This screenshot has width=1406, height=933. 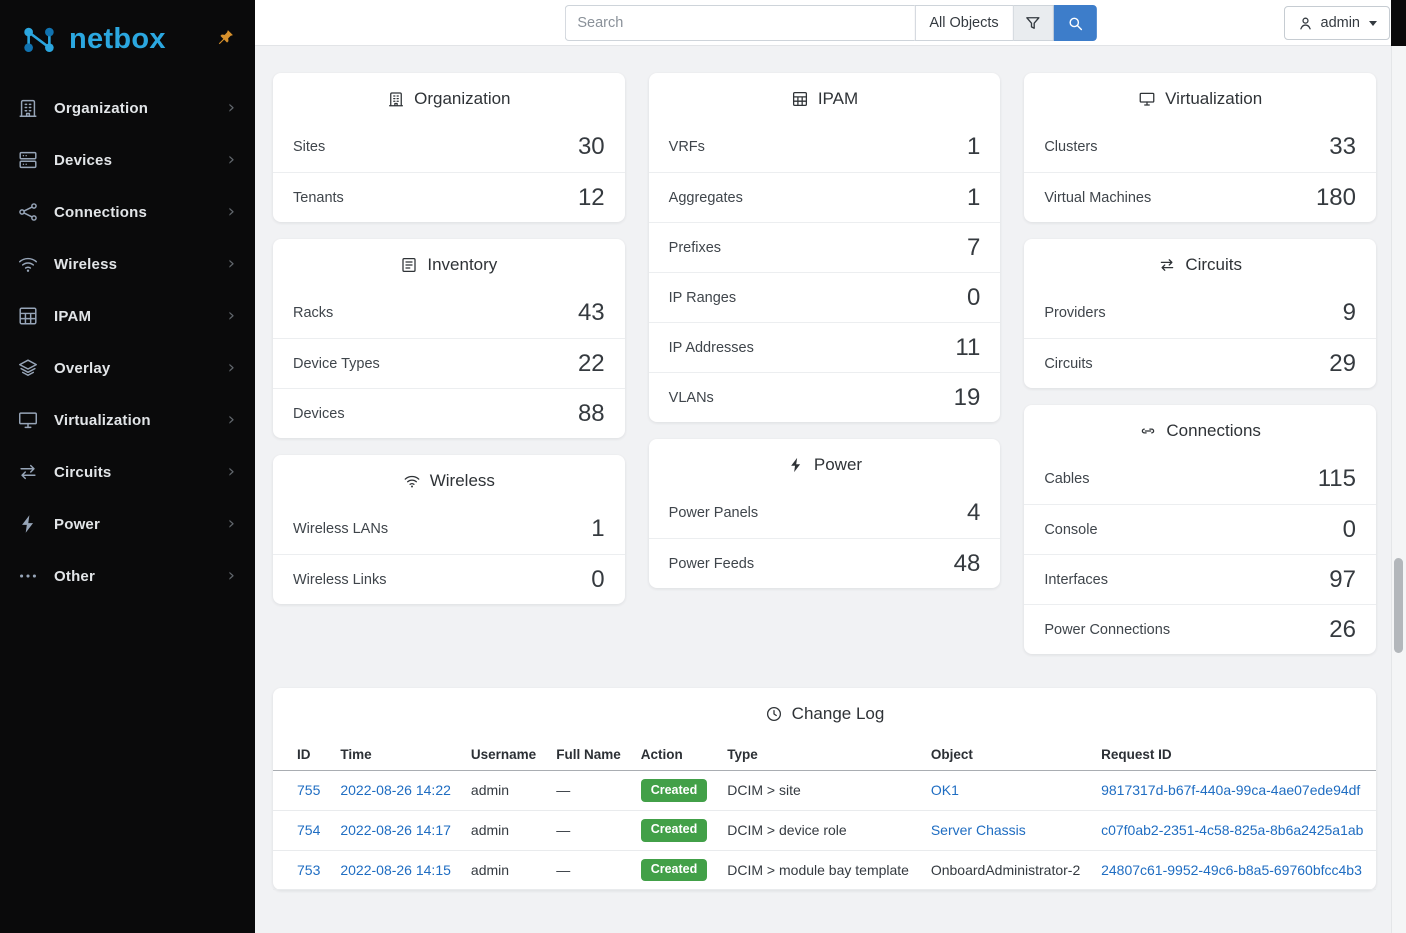 I want to click on sidebar-item-devices: Devices ›, so click(x=127, y=160).